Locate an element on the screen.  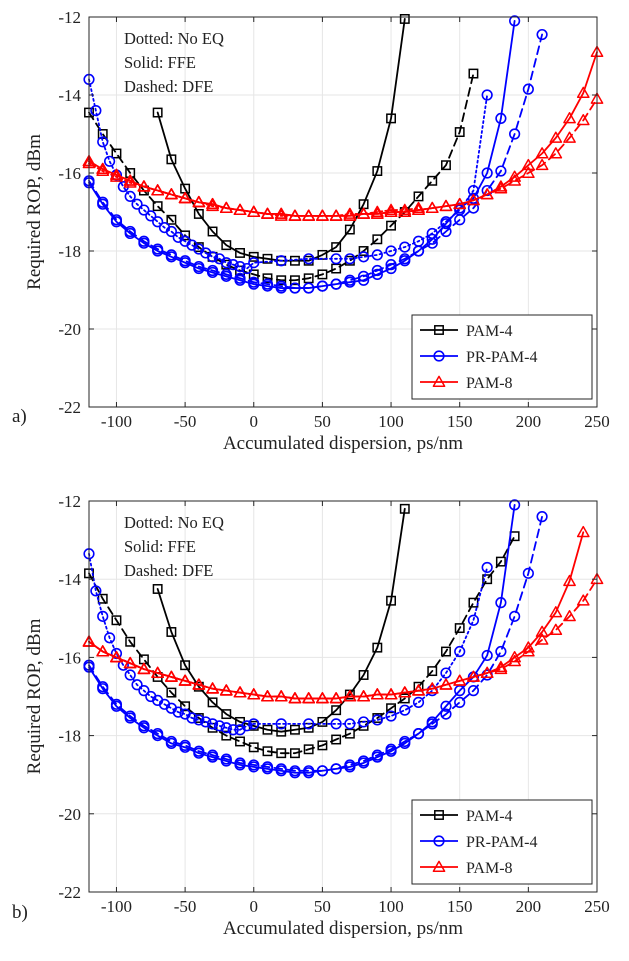
marker-circle-c0-s2-p24 is located at coordinates (254, 263).